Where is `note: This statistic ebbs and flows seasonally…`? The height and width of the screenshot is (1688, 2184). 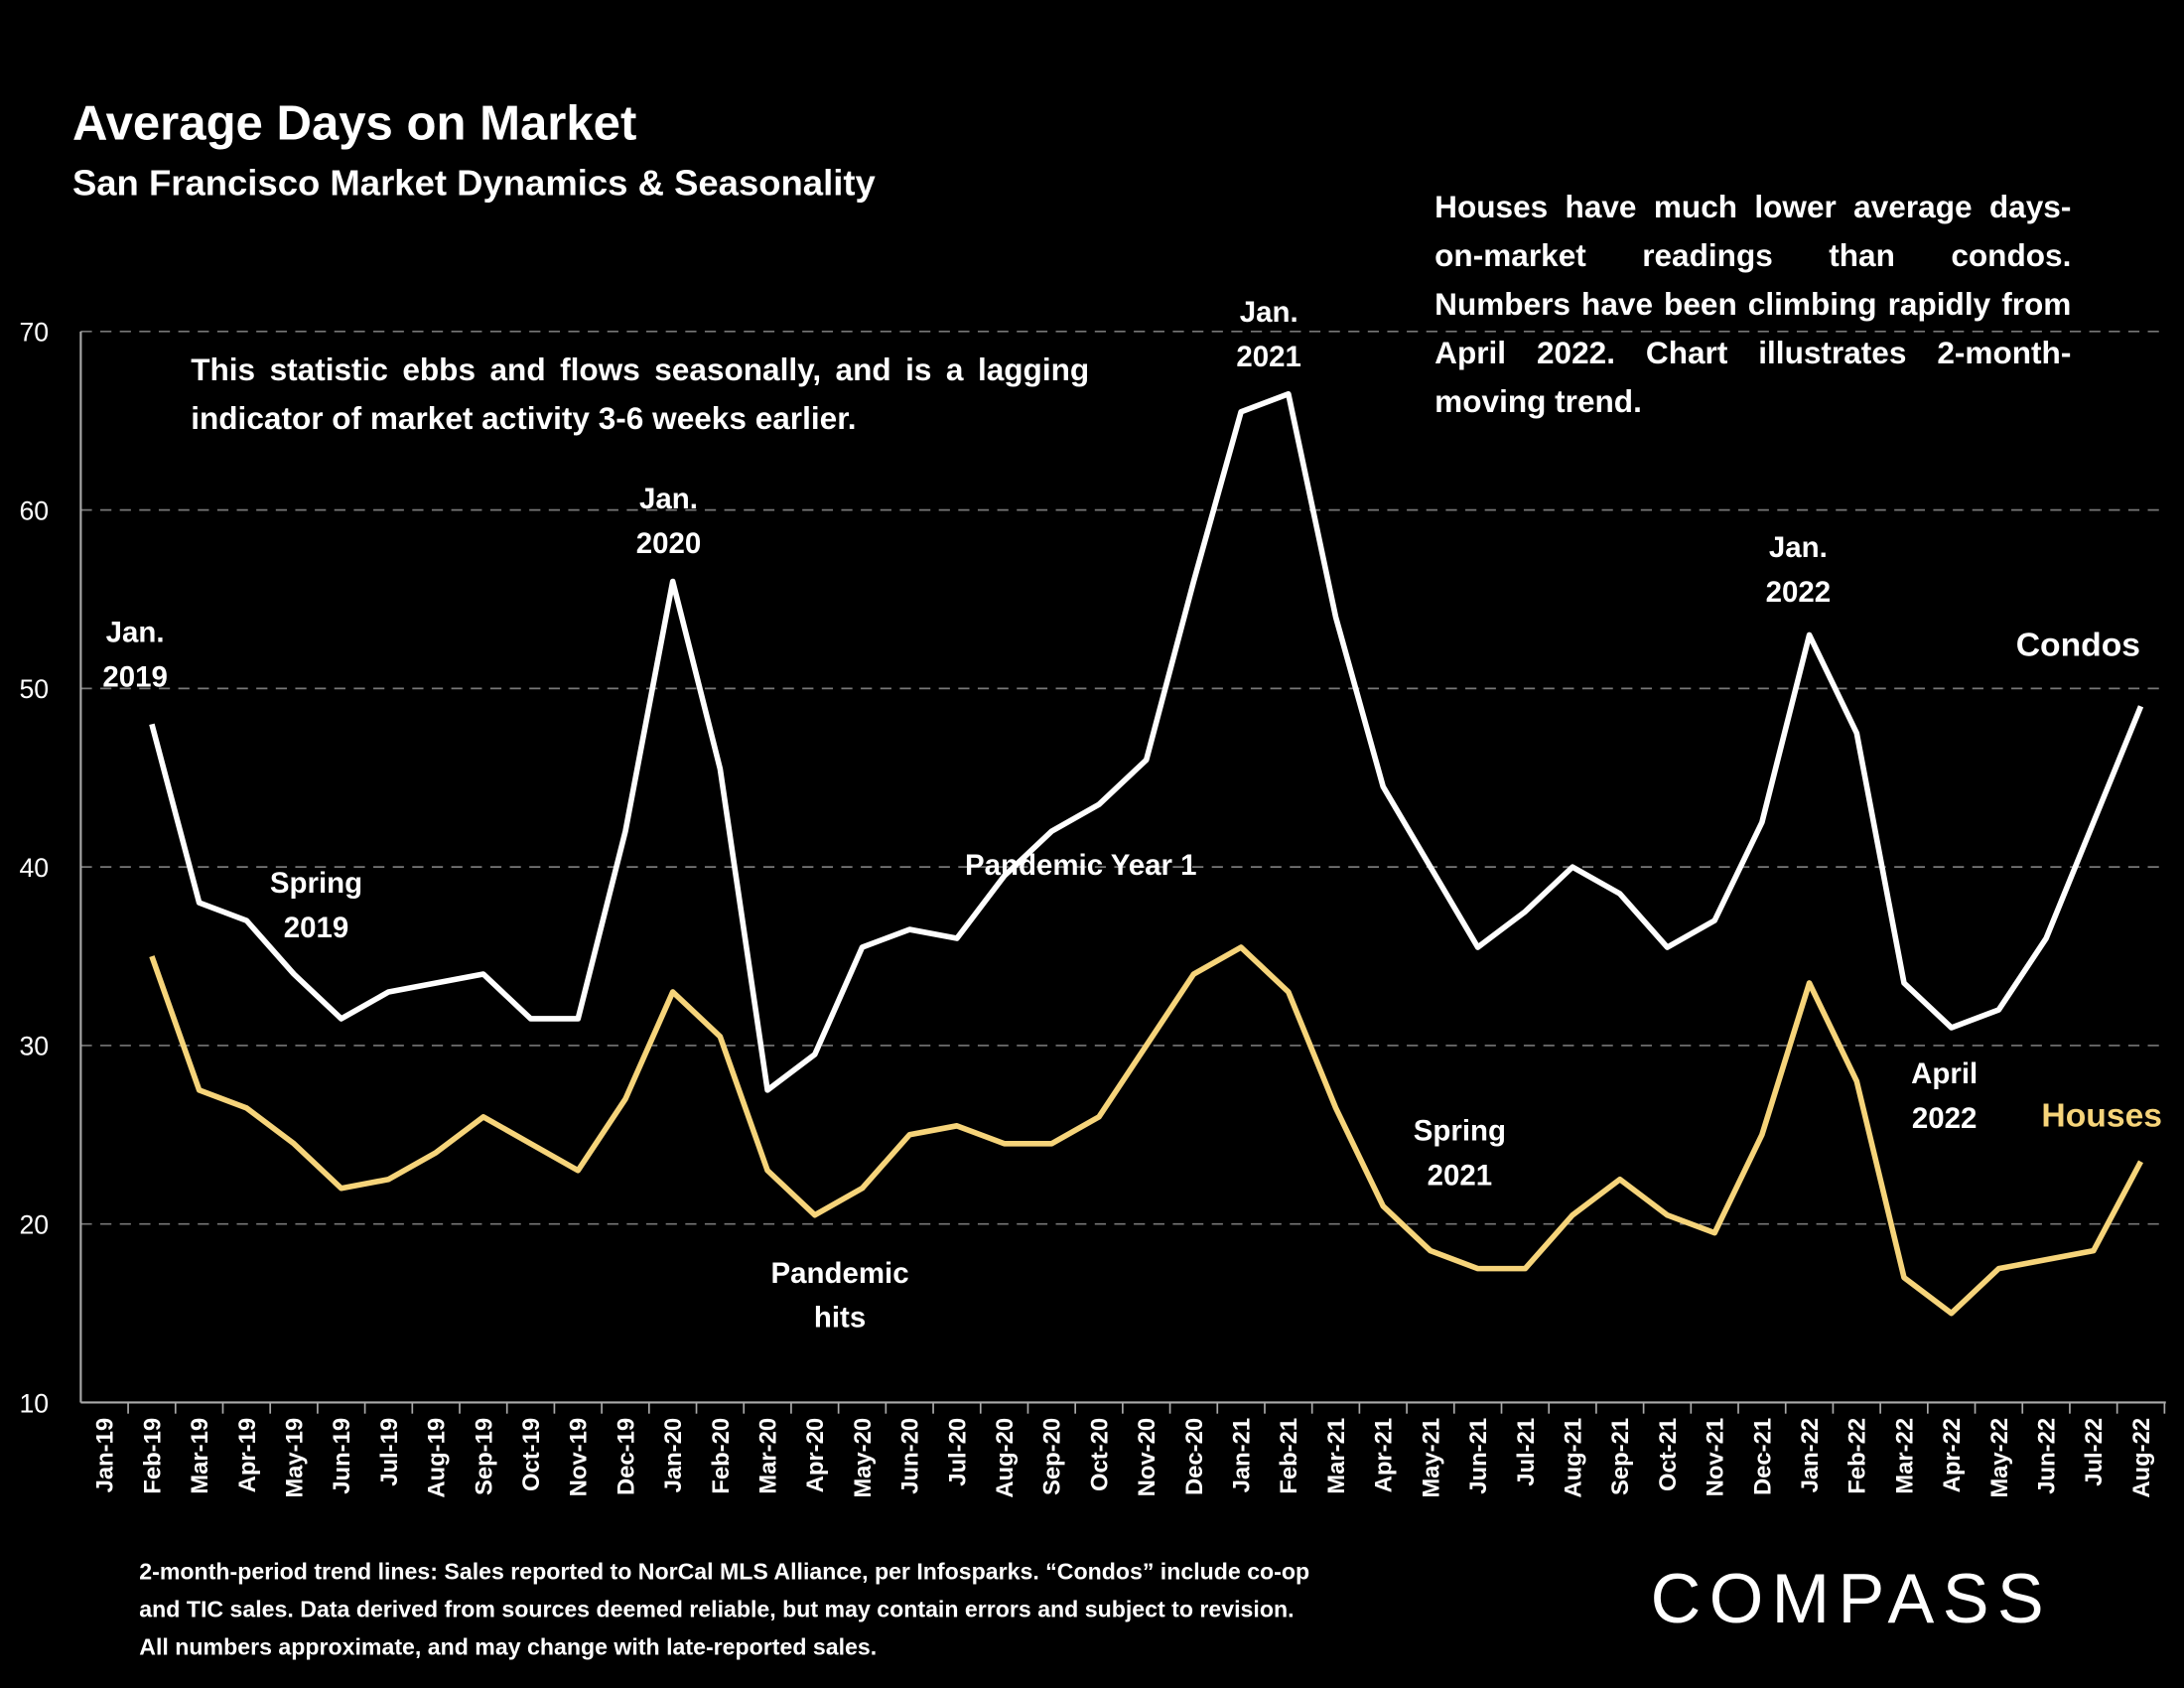 note: This statistic ebbs and flows seasonally… is located at coordinates (640, 394).